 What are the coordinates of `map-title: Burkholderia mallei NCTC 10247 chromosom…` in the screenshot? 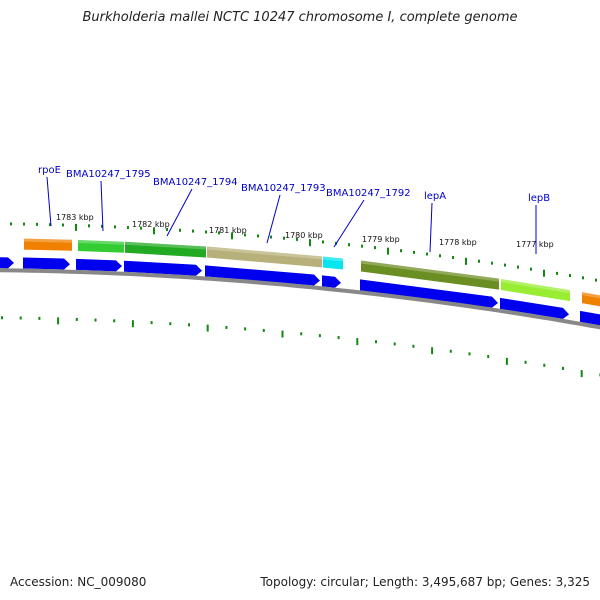 It's located at (300, 17).